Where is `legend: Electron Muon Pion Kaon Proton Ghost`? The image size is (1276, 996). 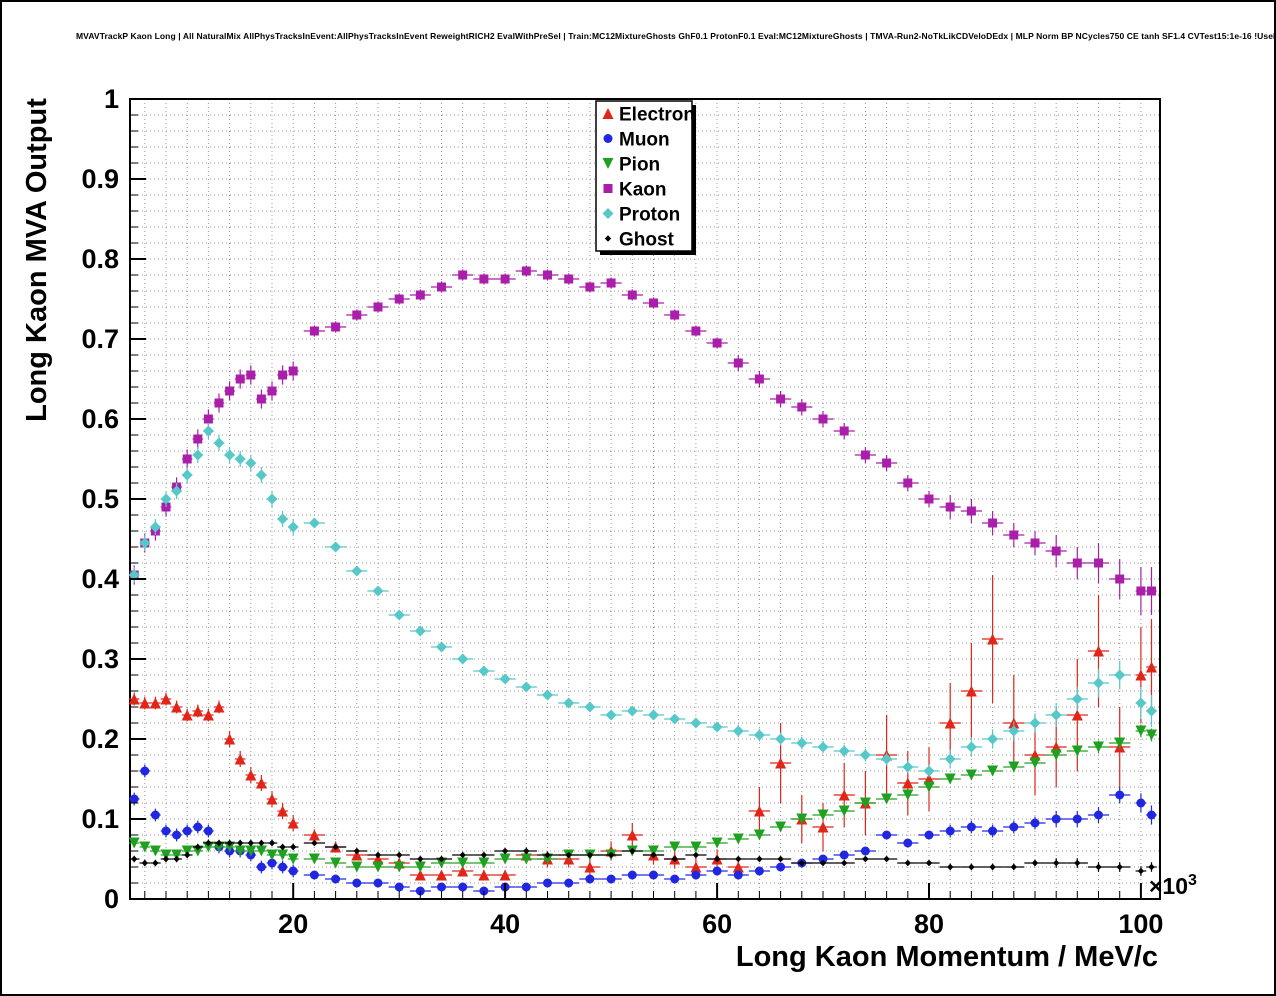
legend: Electron Muon Pion Kaon Proton Ghost is located at coordinates (645, 177).